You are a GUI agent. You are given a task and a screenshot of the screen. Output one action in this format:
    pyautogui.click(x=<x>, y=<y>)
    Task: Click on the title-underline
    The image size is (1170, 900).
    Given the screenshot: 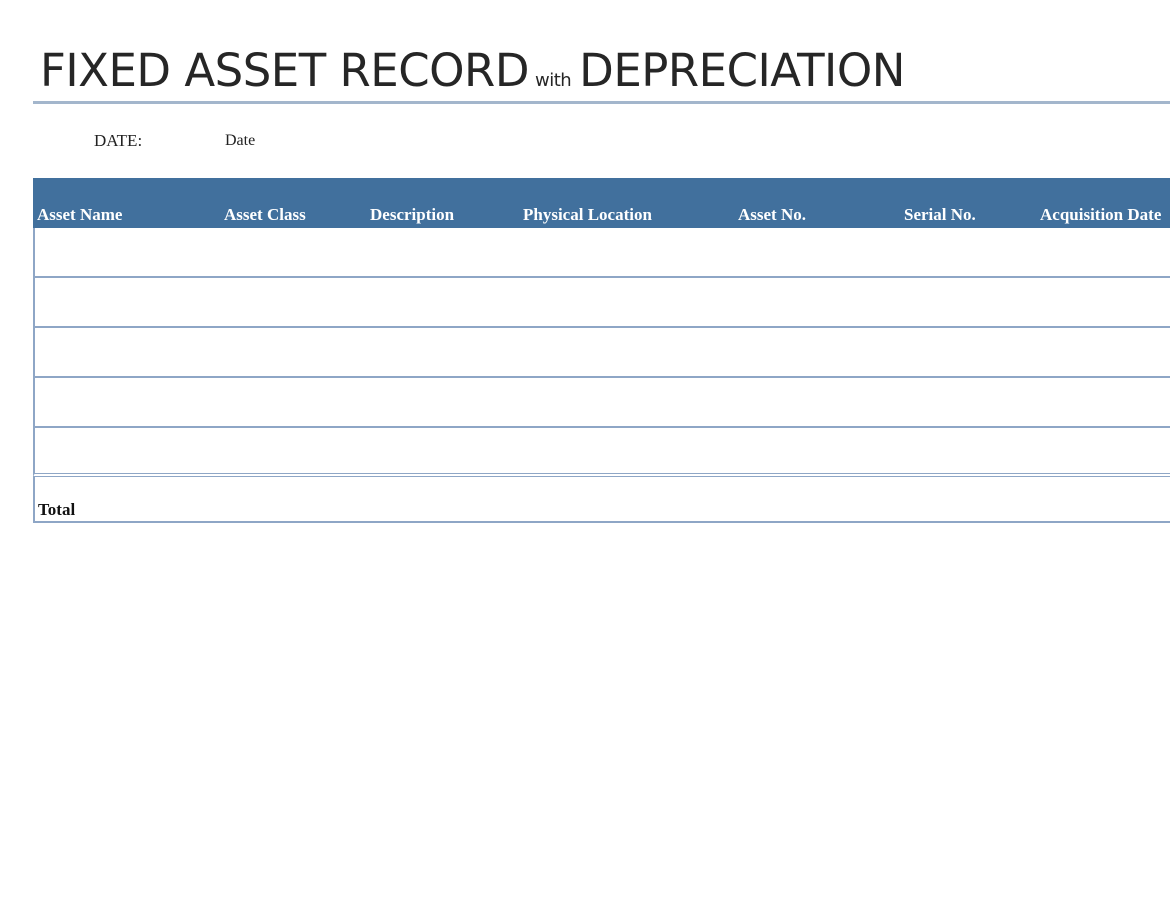 What is the action you would take?
    pyautogui.click(x=601, y=102)
    